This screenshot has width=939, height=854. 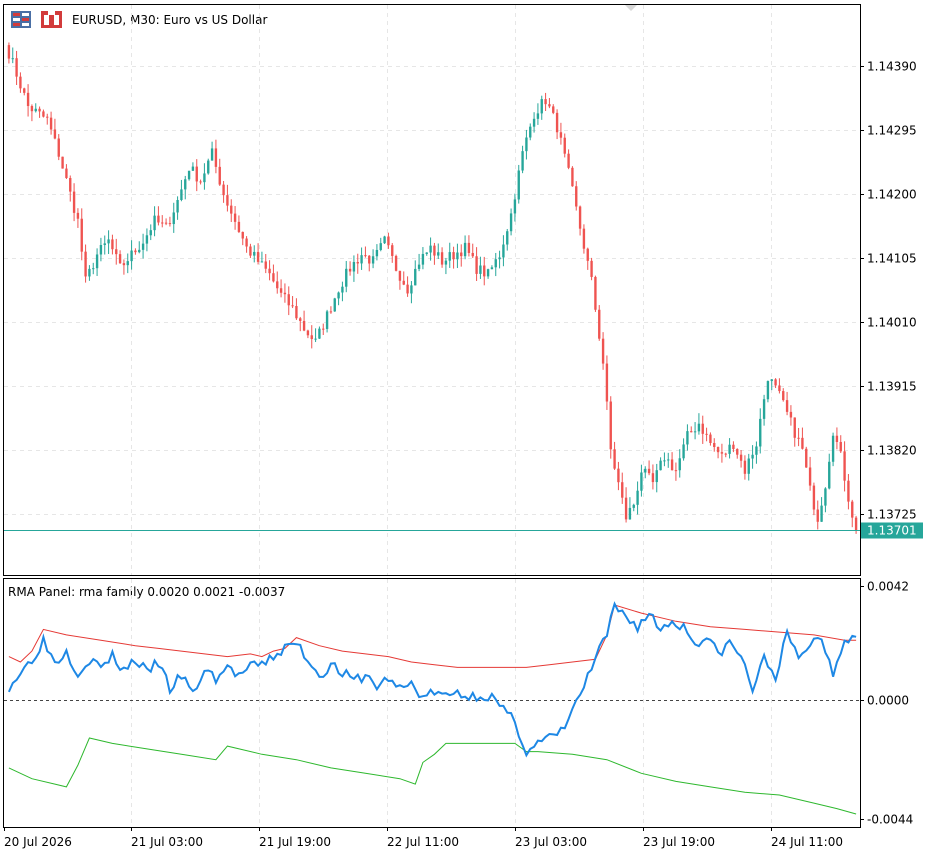 I want to click on time-tick-label: 21 Jul 03:00, so click(x=167, y=842).